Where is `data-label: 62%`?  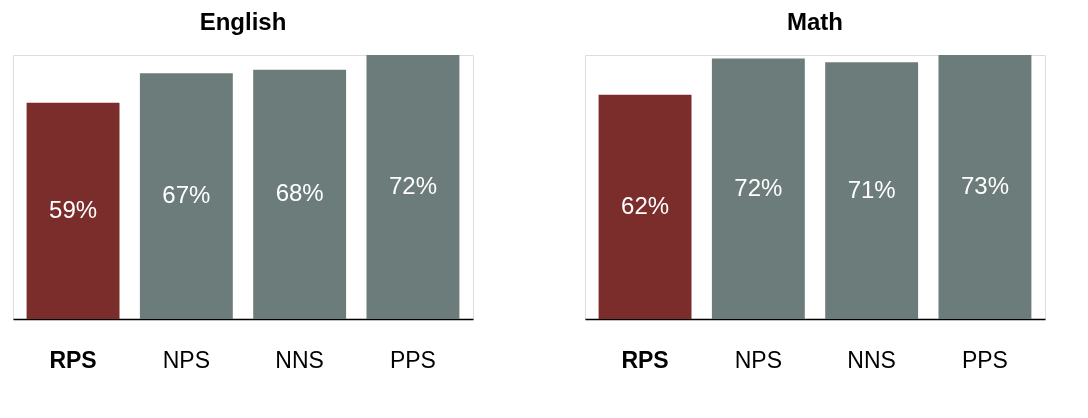 data-label: 62% is located at coordinates (645, 205).